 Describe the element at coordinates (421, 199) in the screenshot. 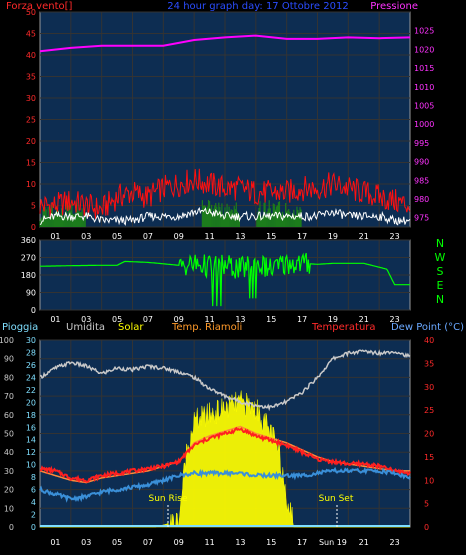

I see `pressure-tick-label: 980` at that location.